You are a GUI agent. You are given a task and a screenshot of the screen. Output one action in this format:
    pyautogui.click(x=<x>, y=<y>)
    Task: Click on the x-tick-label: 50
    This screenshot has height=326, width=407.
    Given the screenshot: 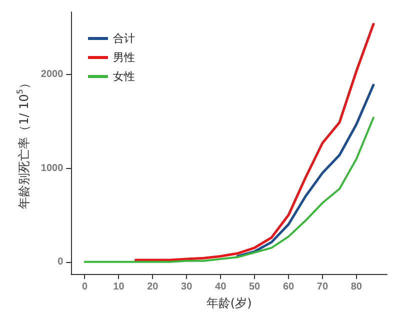 What is the action you would take?
    pyautogui.click(x=254, y=287)
    